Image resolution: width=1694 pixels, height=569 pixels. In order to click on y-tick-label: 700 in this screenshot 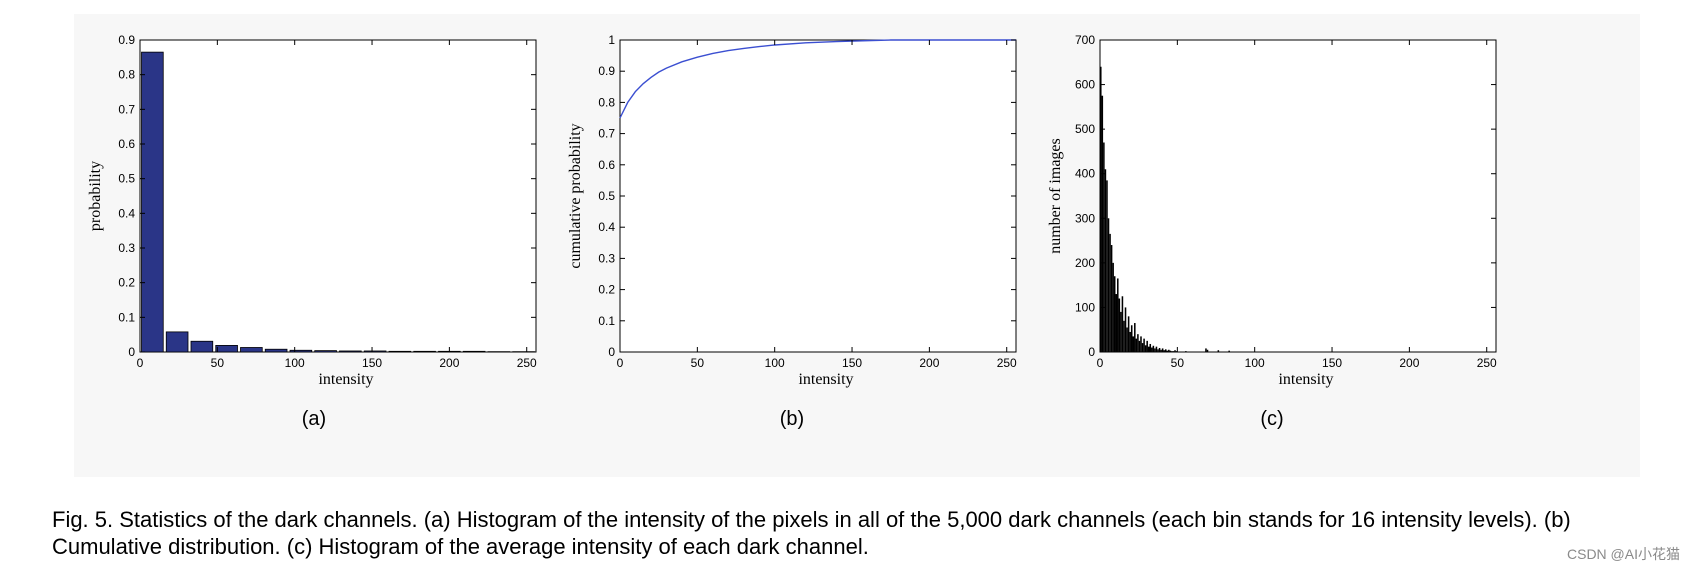, I will do `click(1085, 40)`.